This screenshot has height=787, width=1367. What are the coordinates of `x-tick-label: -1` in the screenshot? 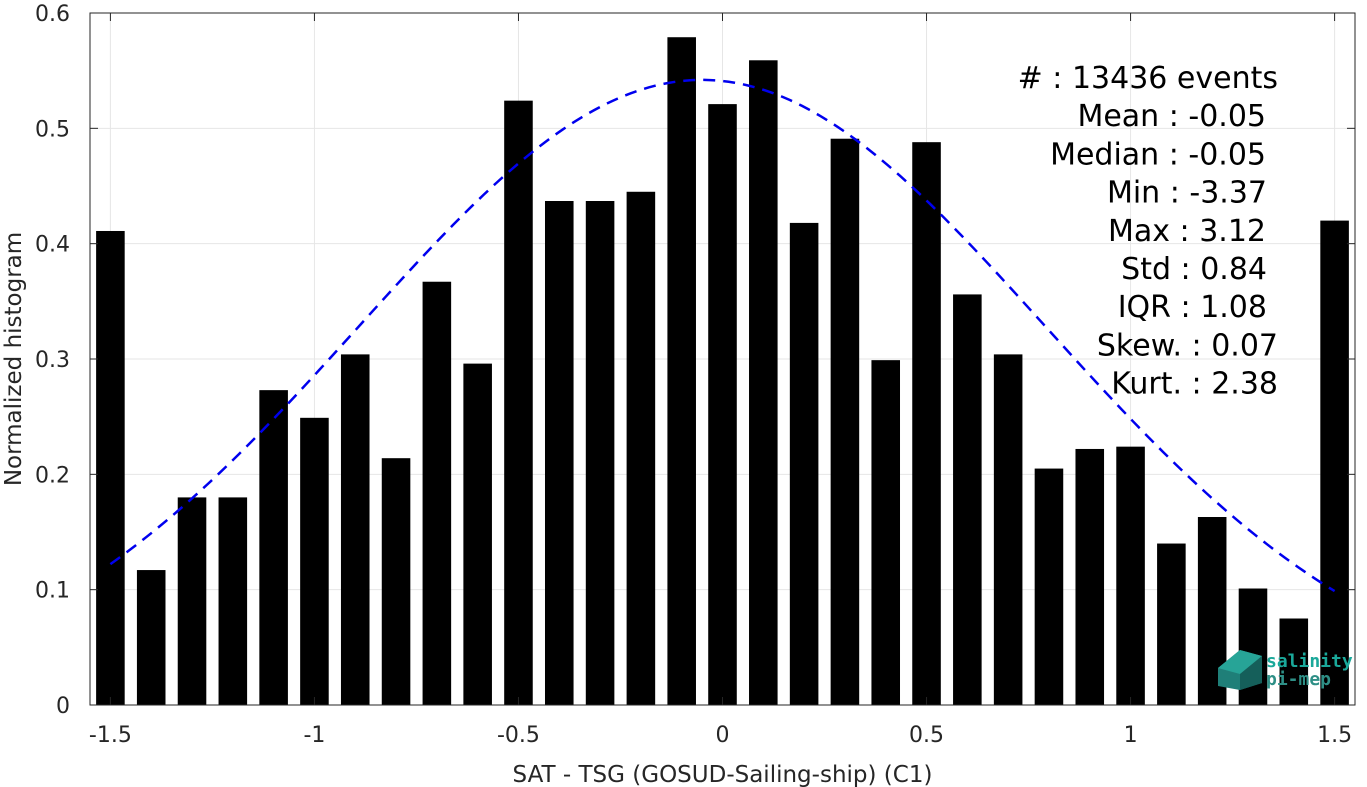 It's located at (314, 735).